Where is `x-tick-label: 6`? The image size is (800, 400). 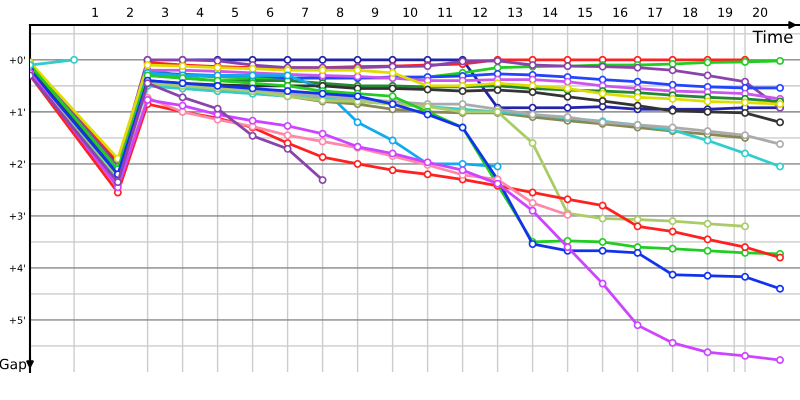 x-tick-label: 6 is located at coordinates (270, 13).